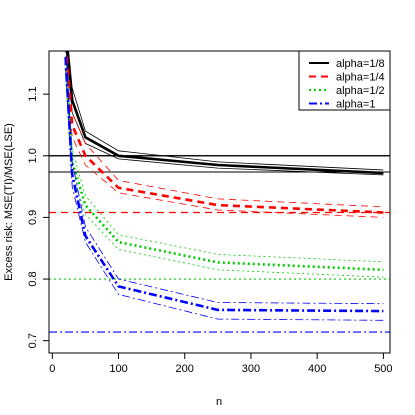 The height and width of the screenshot is (415, 415). I want to click on legend-label-4: alpha=1, so click(355, 105).